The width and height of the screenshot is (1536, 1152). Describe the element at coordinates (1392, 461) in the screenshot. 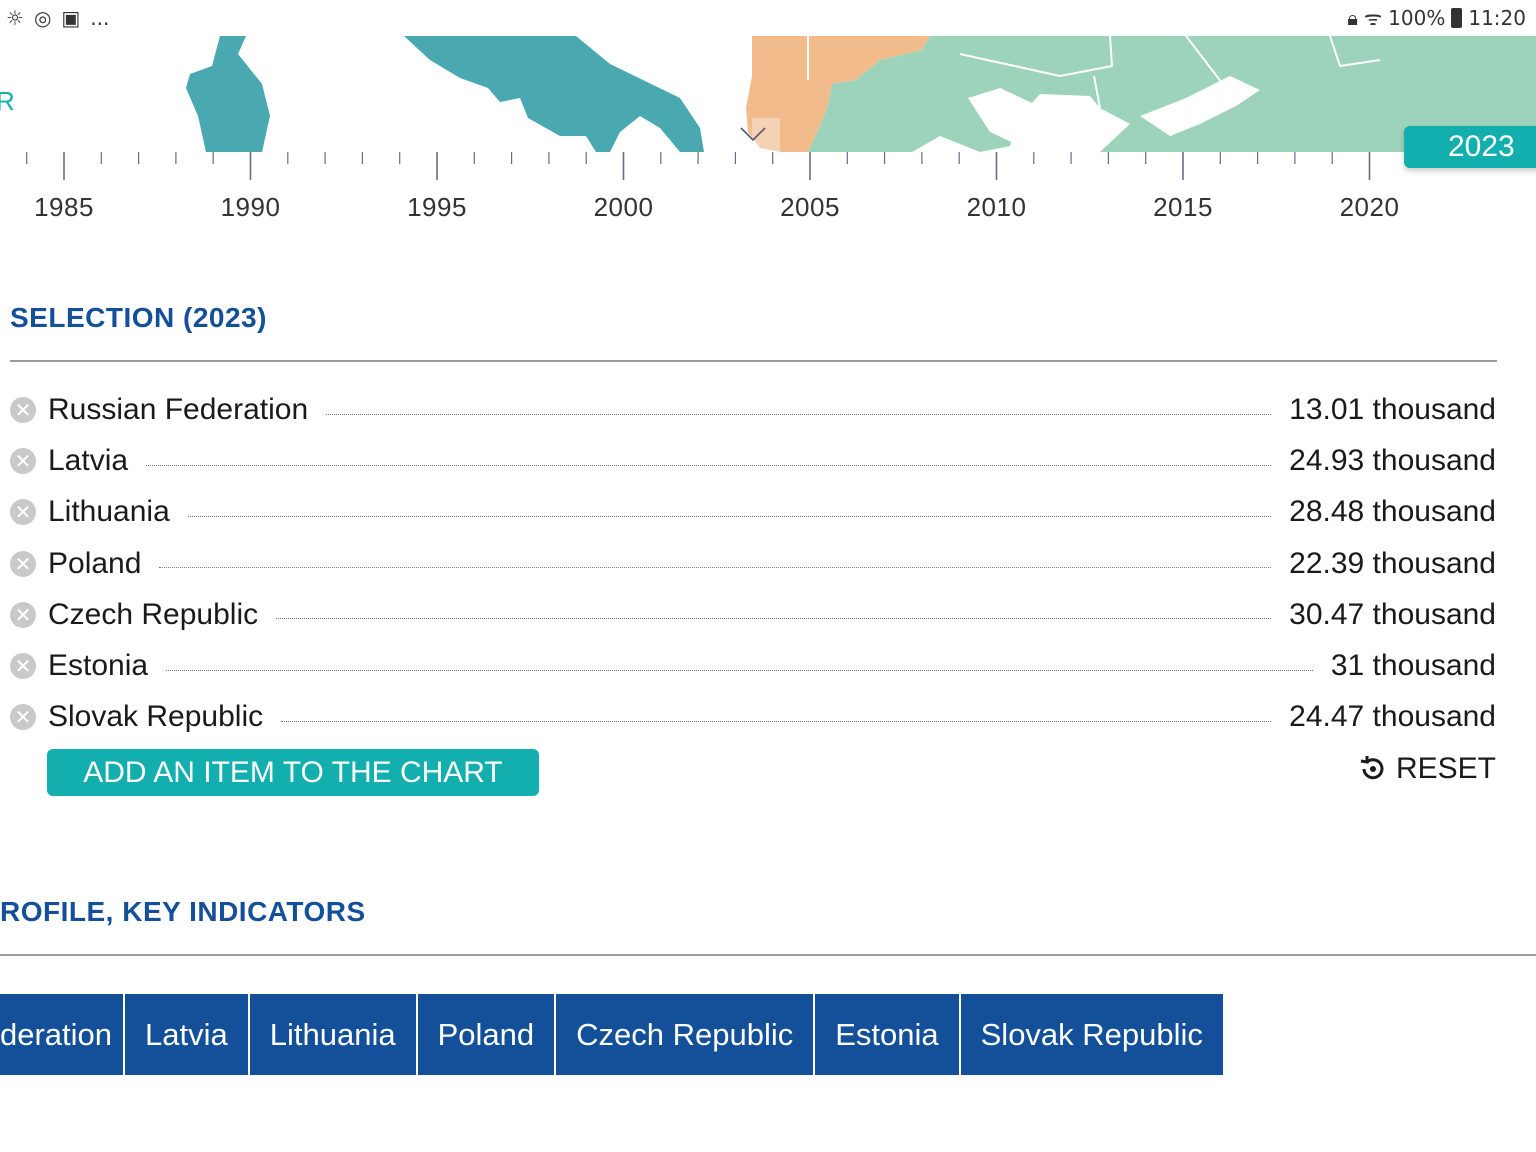

I see `country-value: 24.93 thousand` at that location.